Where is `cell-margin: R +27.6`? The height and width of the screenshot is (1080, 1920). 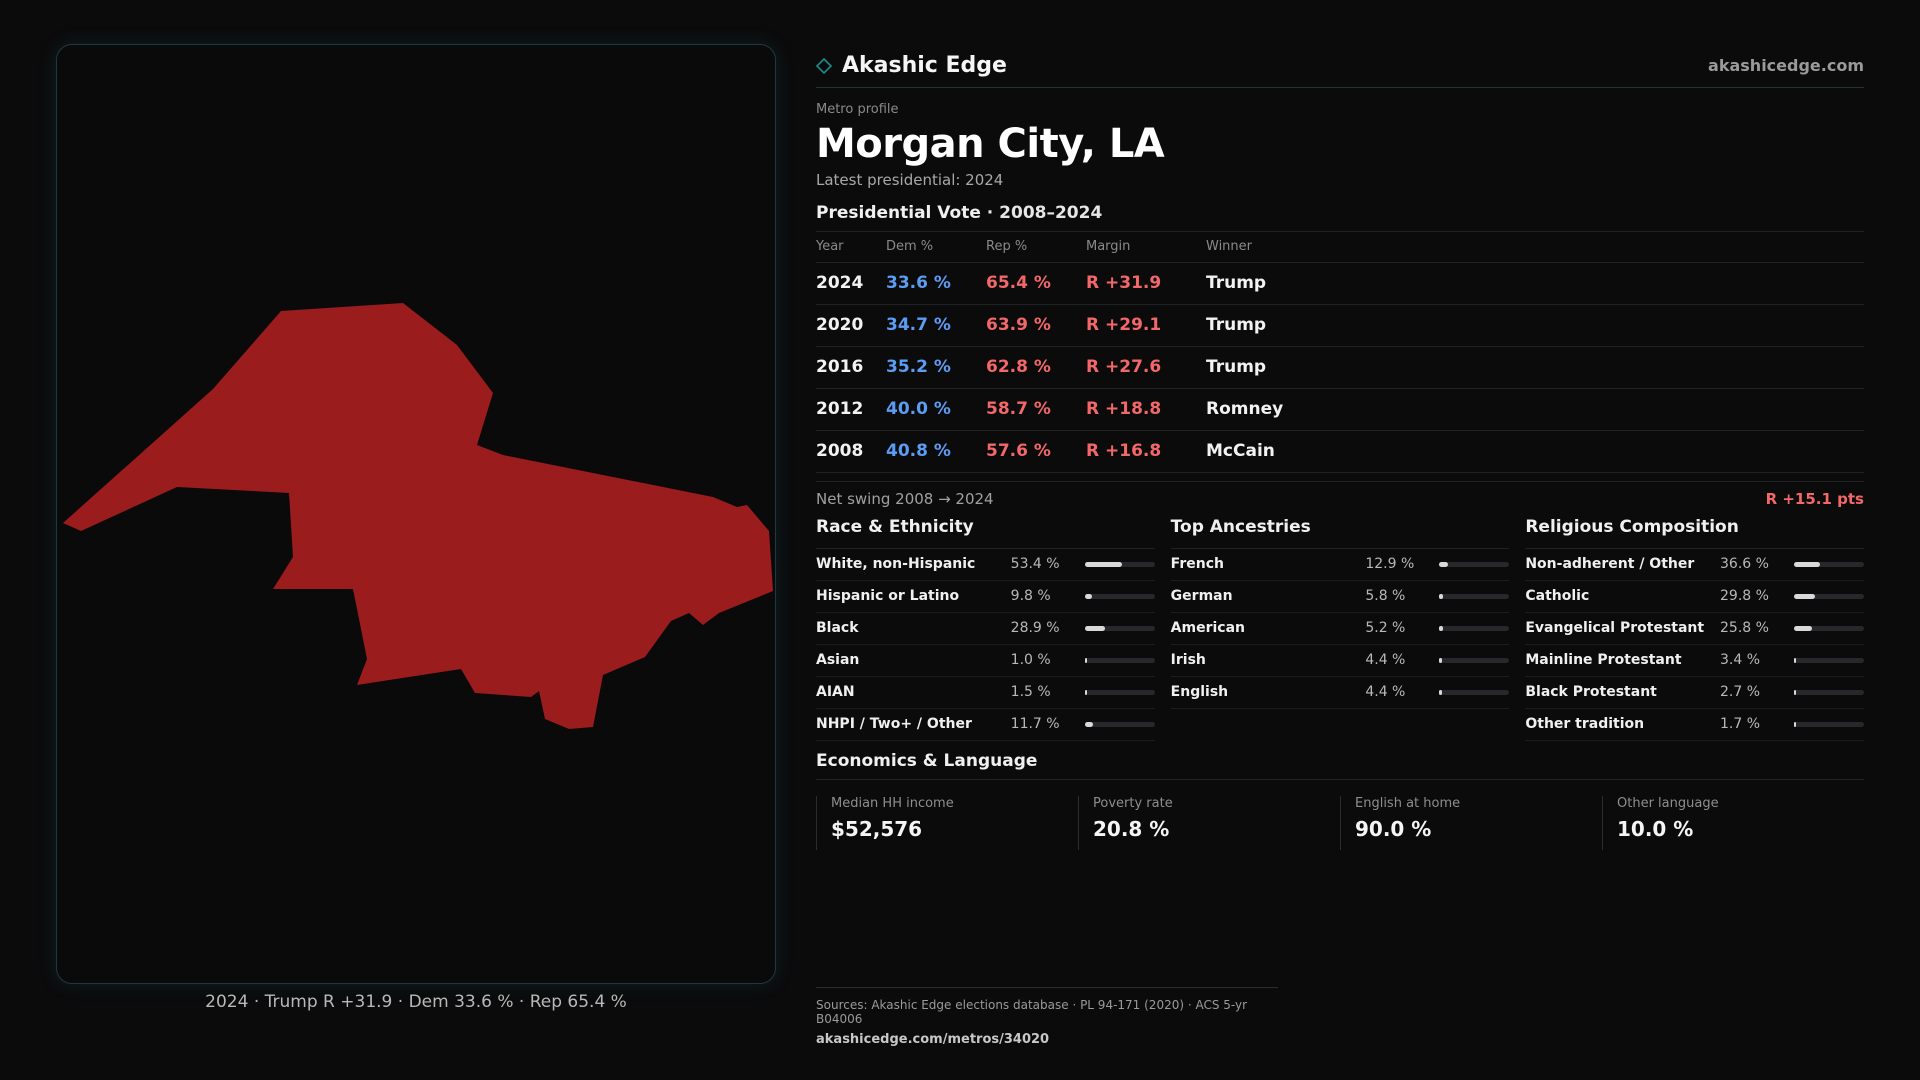
cell-margin: R +27.6 is located at coordinates (1146, 367).